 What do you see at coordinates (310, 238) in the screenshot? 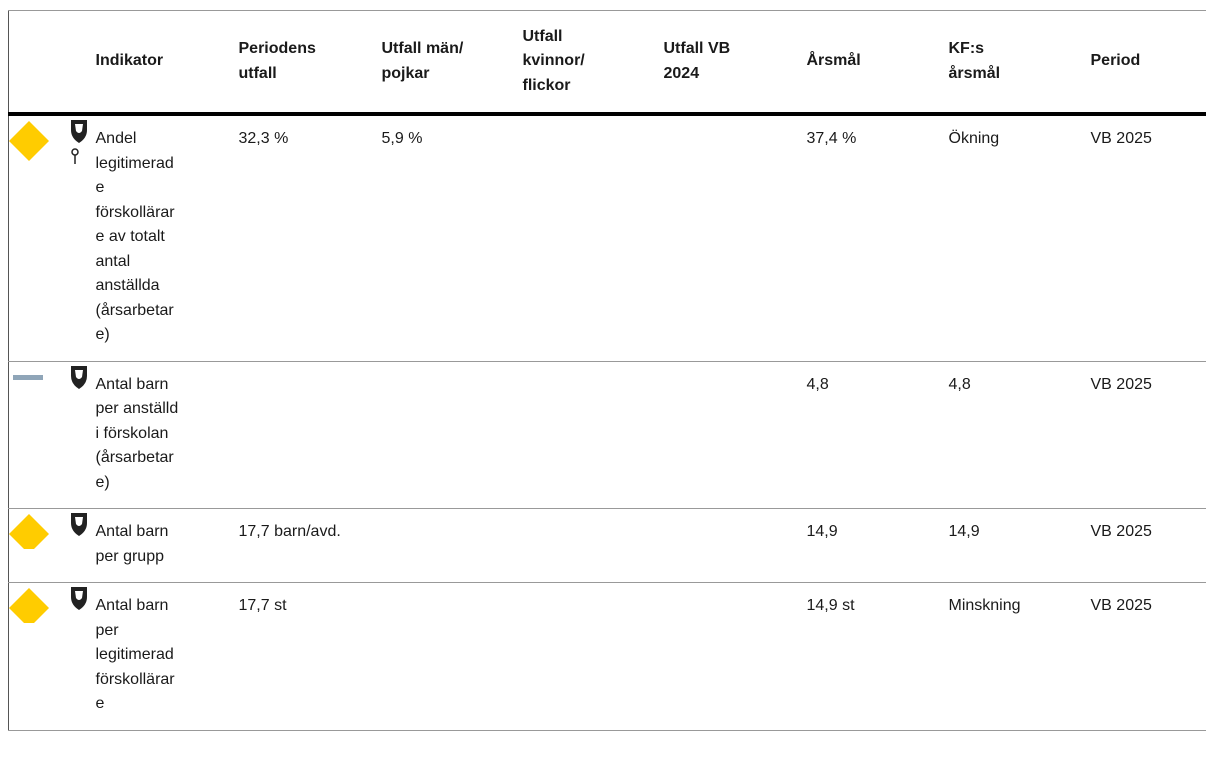
I see `value-cell: 32,3 %` at bounding box center [310, 238].